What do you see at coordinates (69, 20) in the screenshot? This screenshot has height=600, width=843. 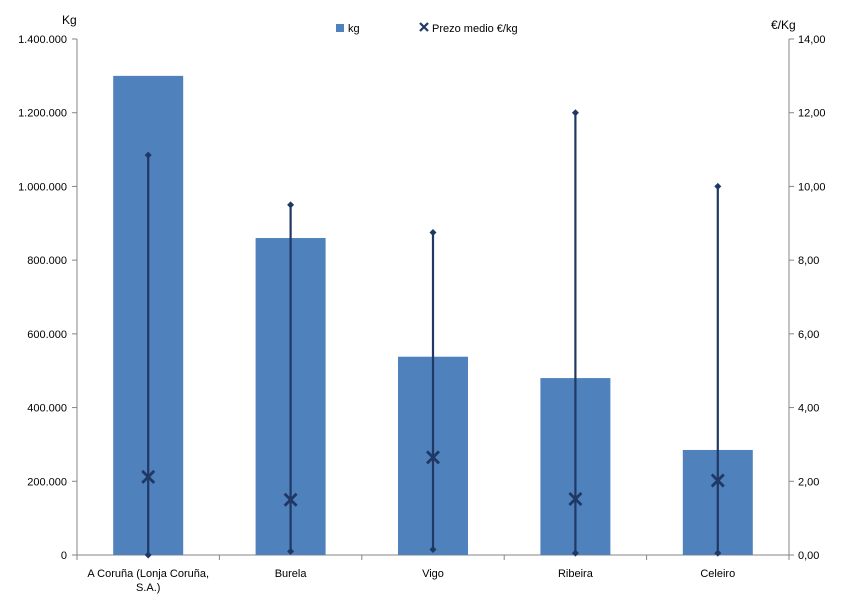 I see `y-left-axis-title: Kg` at bounding box center [69, 20].